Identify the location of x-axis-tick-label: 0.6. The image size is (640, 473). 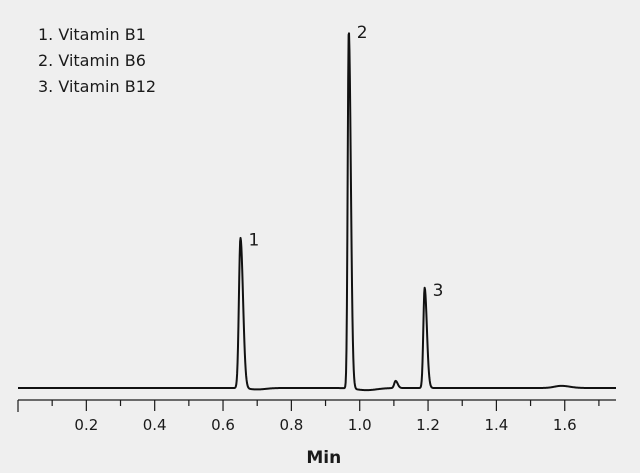
(223, 425).